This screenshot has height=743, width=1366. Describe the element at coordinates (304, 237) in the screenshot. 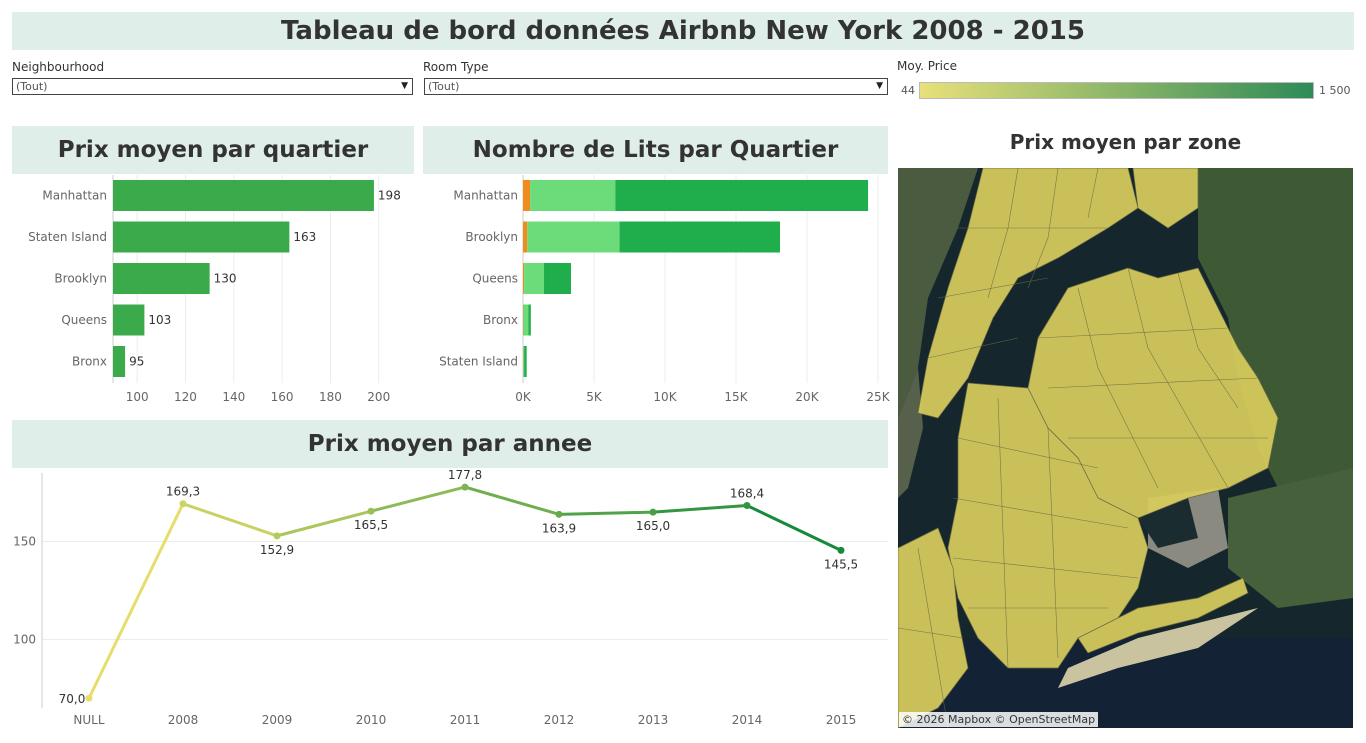

I see `data-label: 163` at that location.